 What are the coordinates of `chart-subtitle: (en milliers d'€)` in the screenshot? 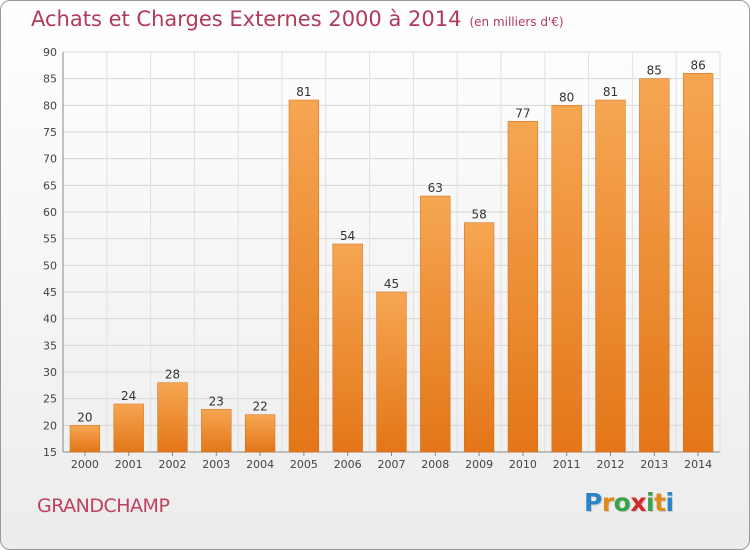 It's located at (516, 22).